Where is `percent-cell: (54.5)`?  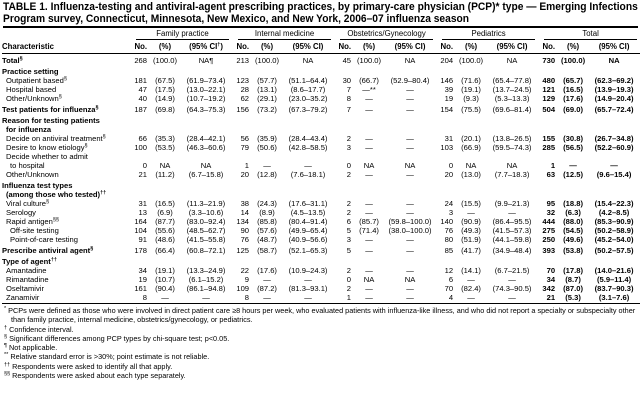
percent-cell: (54.5) is located at coordinates (573, 230).